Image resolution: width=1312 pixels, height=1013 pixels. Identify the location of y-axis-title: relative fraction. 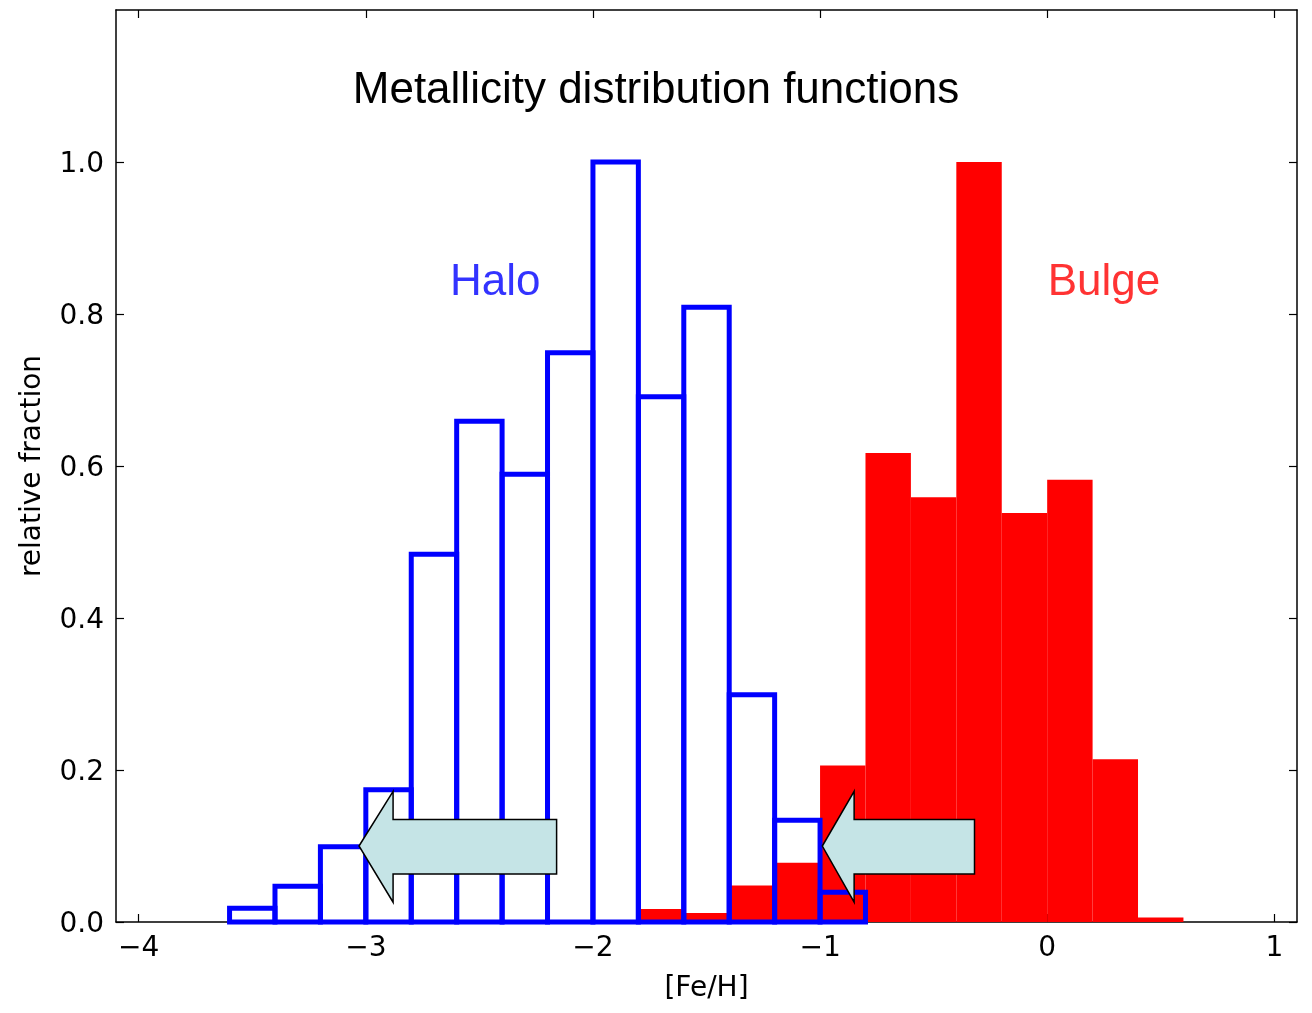
(30, 466).